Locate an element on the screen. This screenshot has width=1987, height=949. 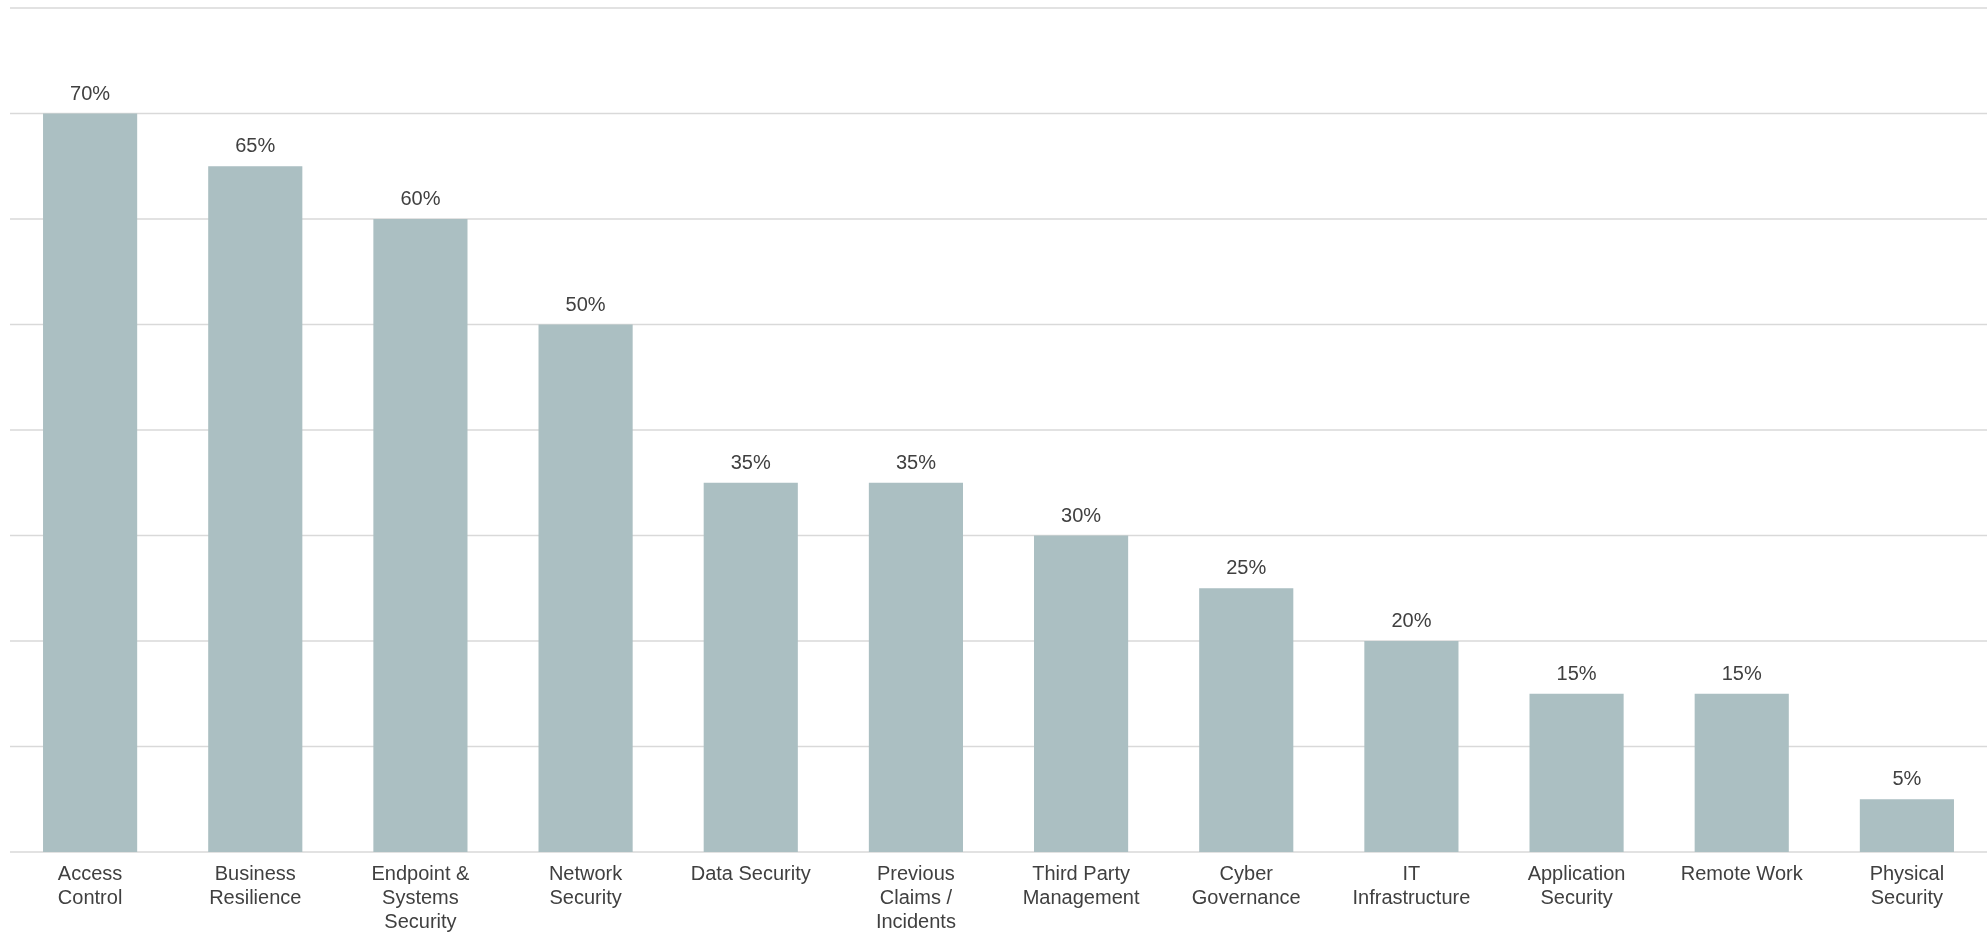
x-tick-label: Endpoint & Systems Security is located at coordinates (421, 897).